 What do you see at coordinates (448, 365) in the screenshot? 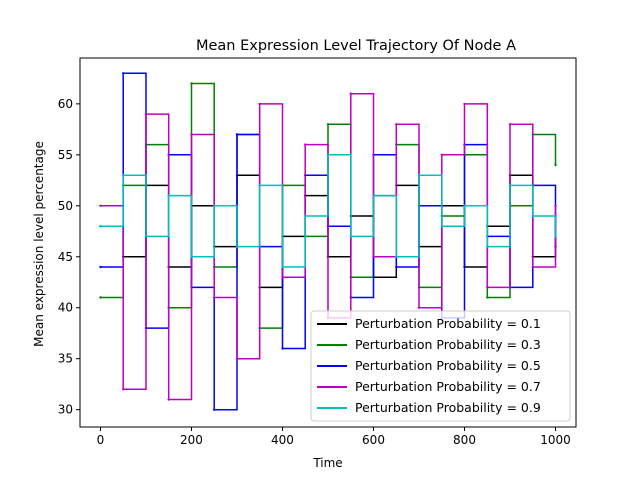
I see `legend-label: Perturbation Probability = 0.5` at bounding box center [448, 365].